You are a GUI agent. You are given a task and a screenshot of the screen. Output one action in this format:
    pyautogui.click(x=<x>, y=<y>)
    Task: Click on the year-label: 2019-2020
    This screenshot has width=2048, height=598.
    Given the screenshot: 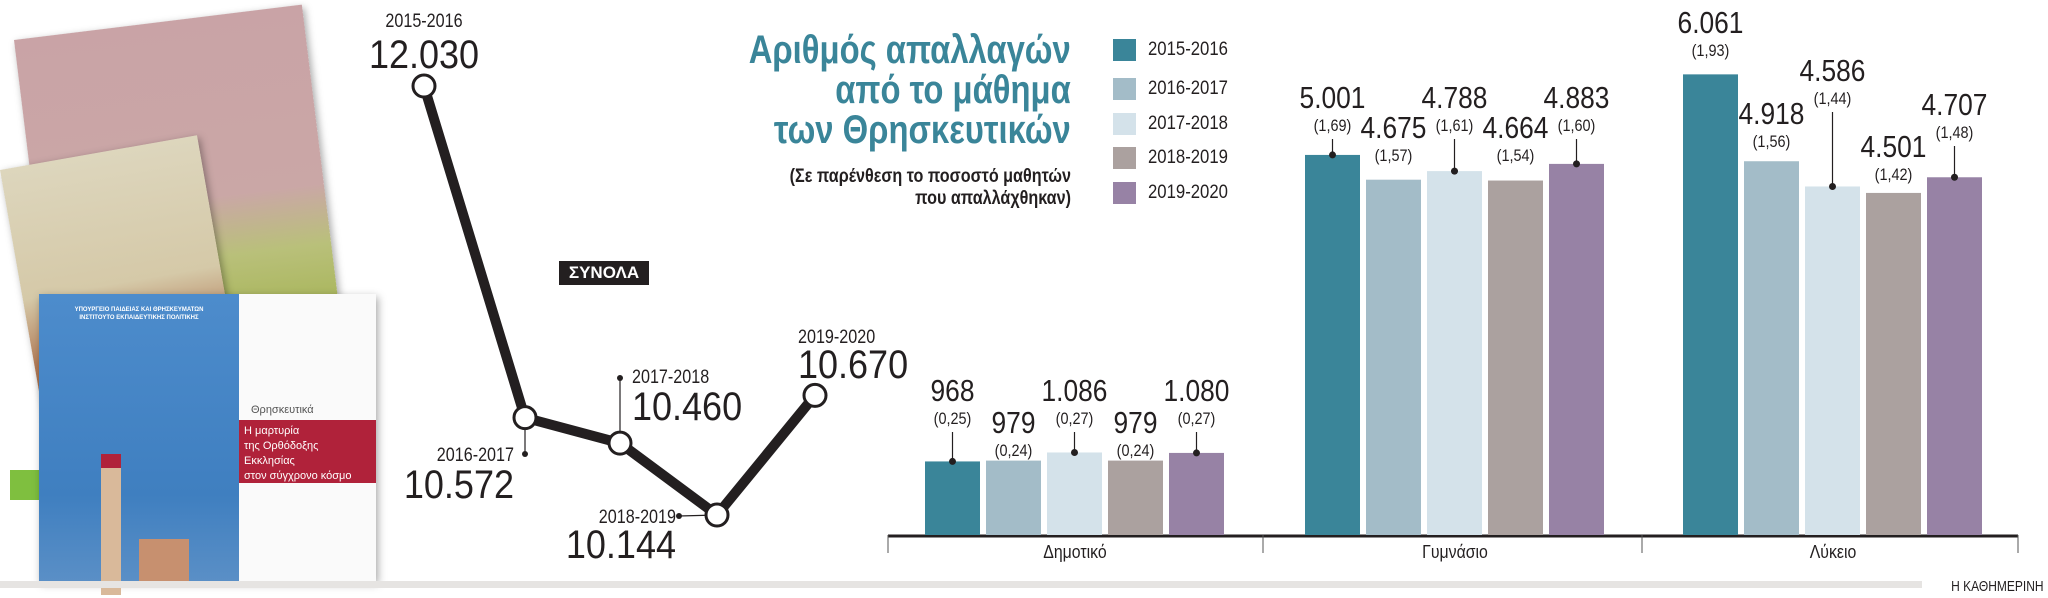 What is the action you would take?
    pyautogui.click(x=836, y=337)
    